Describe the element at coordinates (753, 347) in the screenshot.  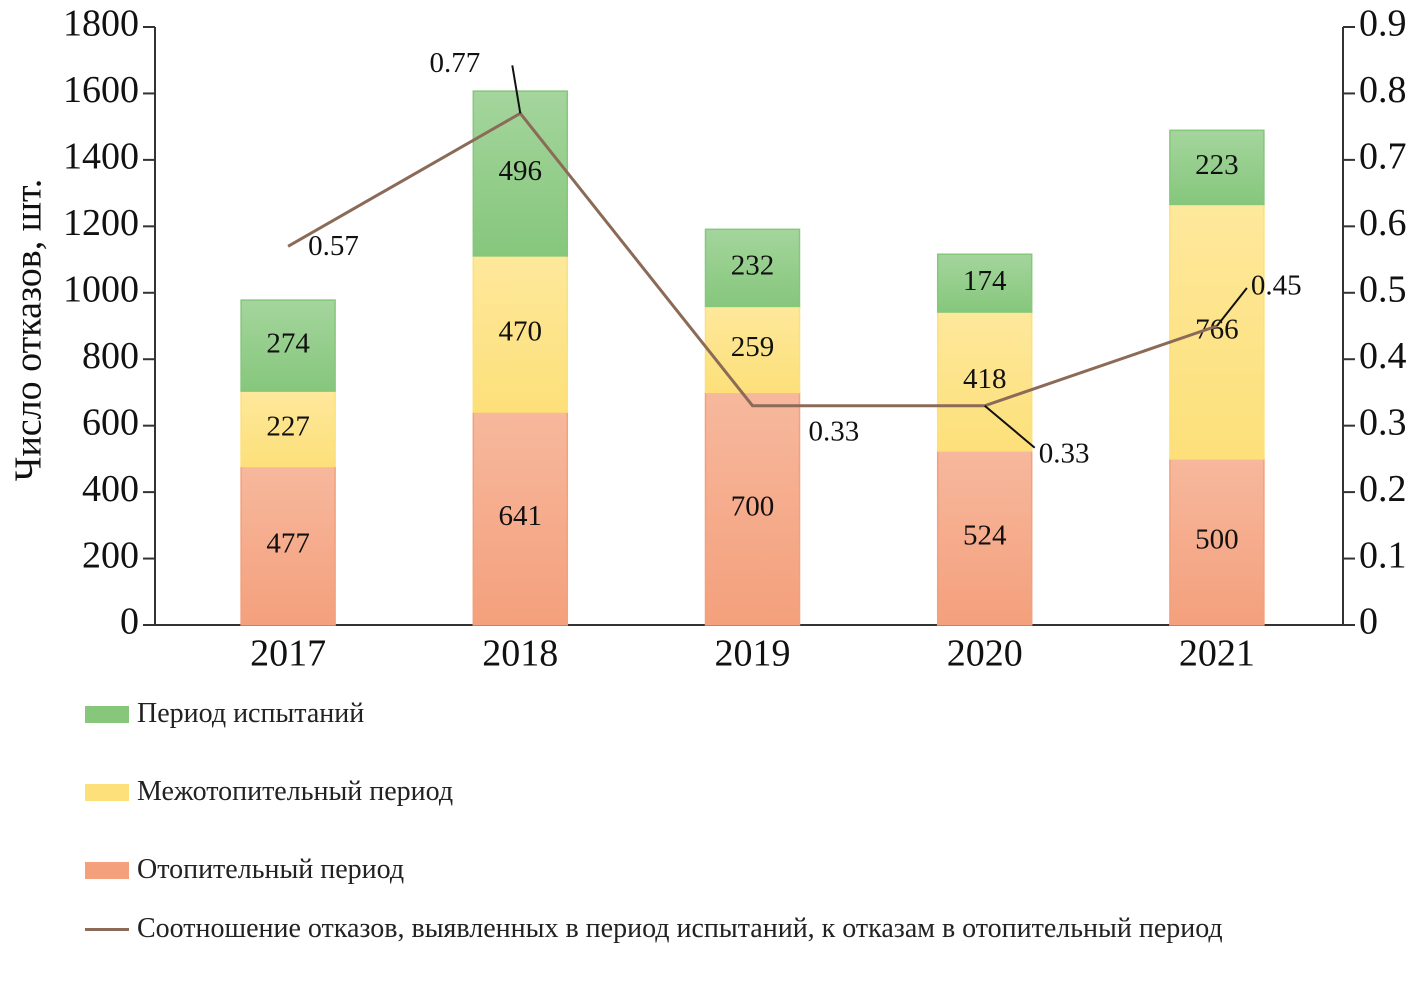
I see `value-label: 259` at that location.